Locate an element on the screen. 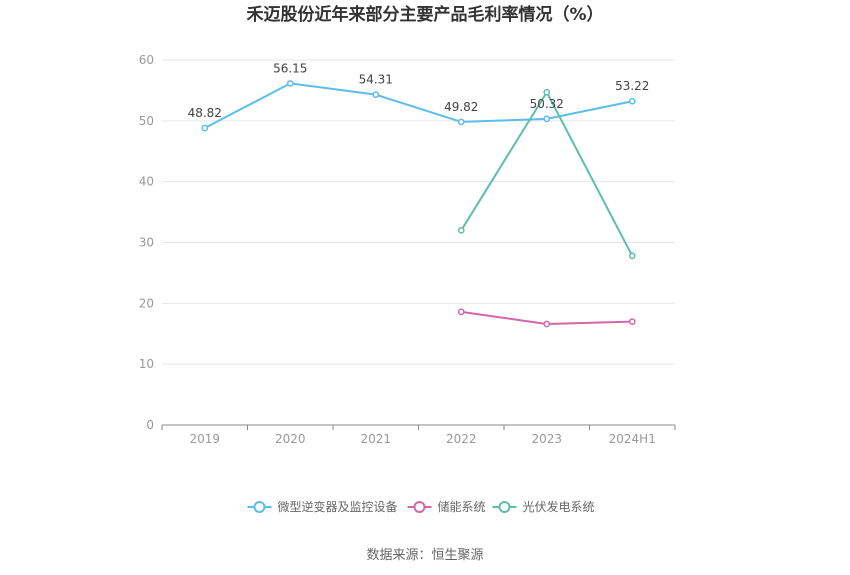  y-tick-label: 20 is located at coordinates (146, 303).